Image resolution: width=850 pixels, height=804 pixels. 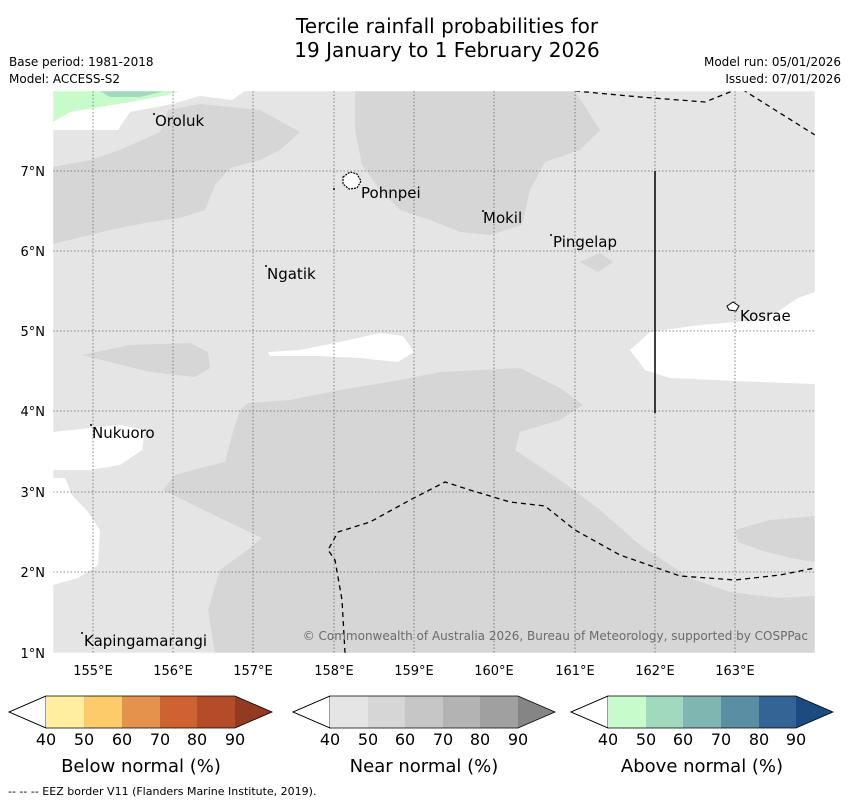 What do you see at coordinates (683, 739) in the screenshot?
I see `colorbar-above-tick-60: 60` at bounding box center [683, 739].